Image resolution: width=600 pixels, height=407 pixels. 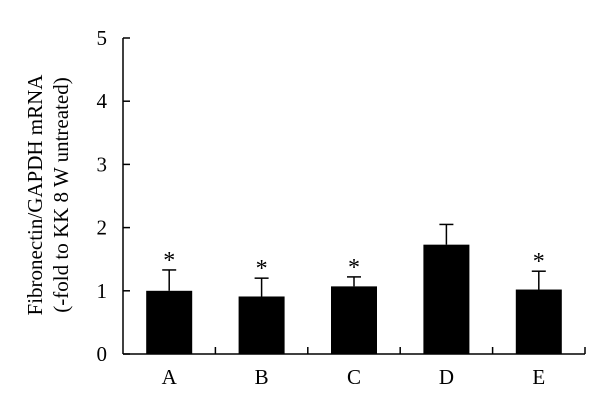 What do you see at coordinates (102, 354) in the screenshot?
I see `y-tick-label: 0` at bounding box center [102, 354].